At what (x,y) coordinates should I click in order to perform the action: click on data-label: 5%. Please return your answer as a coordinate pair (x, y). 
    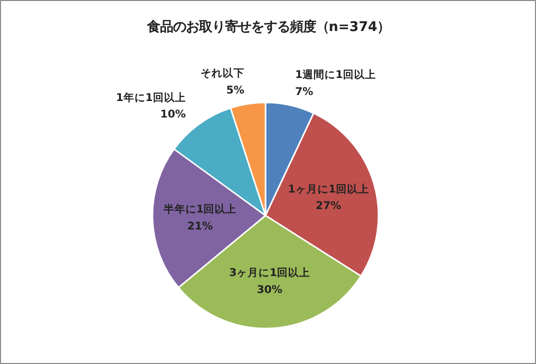
    Looking at the image, I should click on (235, 90).